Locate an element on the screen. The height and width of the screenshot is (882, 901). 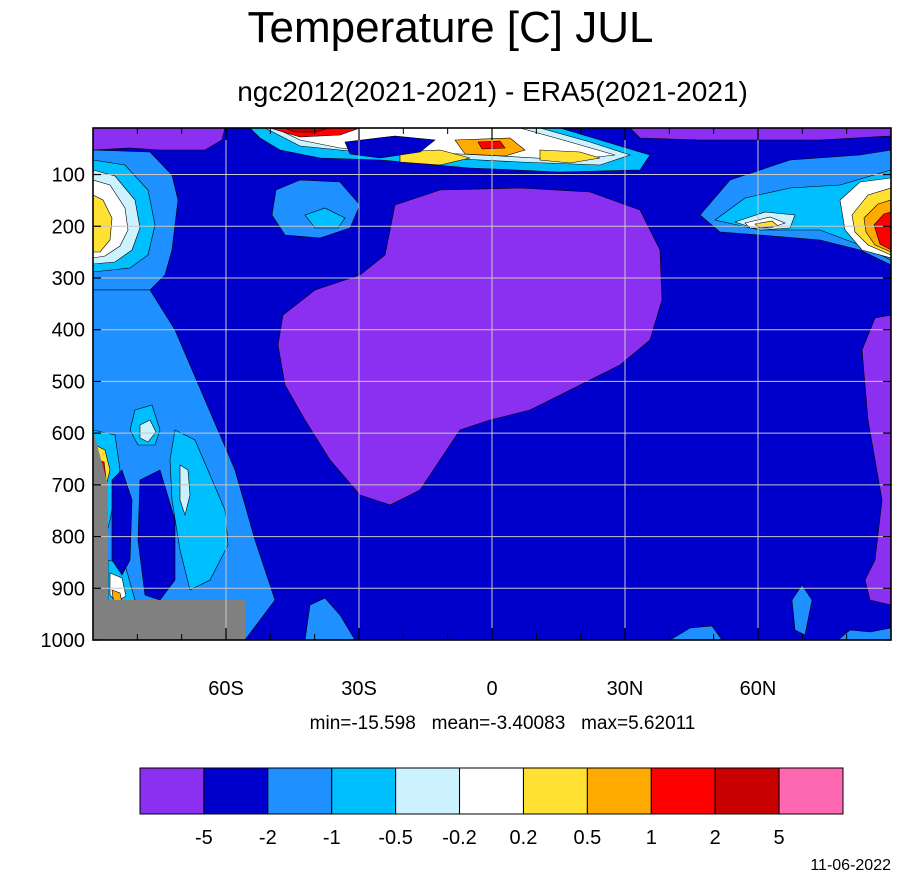
x-tick-labels: 60S 30S 0 30N 60N is located at coordinates (492, 689).